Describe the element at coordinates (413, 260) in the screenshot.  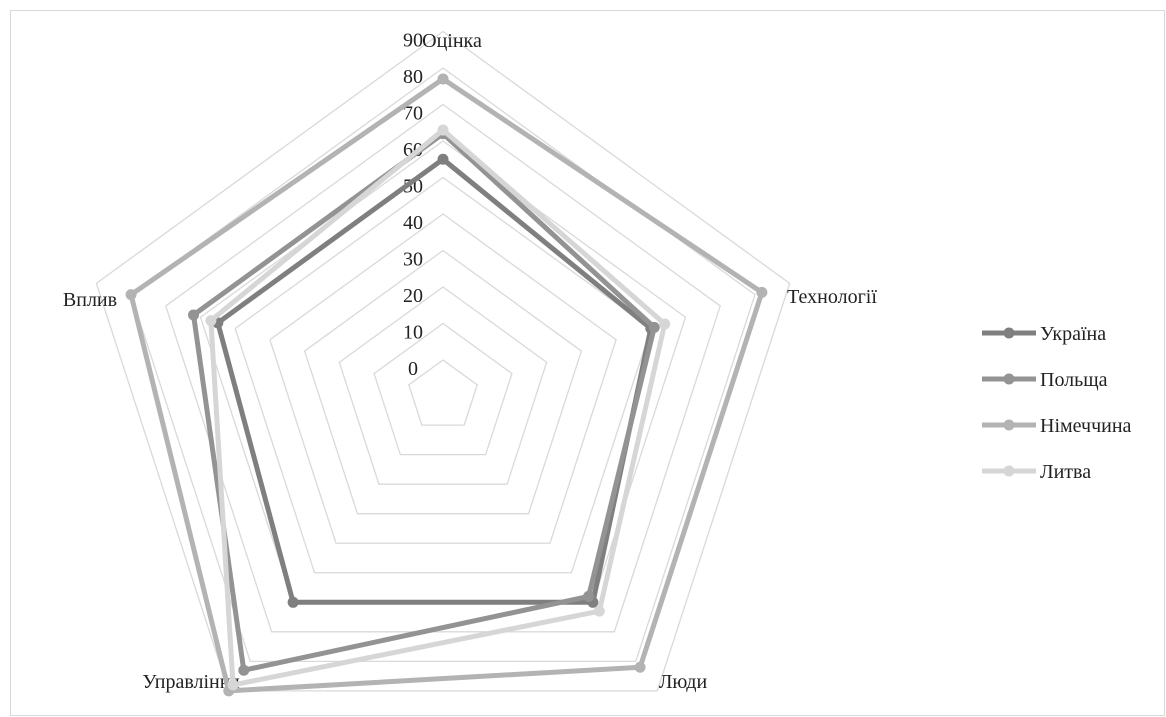
I see `tick-label: 30` at that location.